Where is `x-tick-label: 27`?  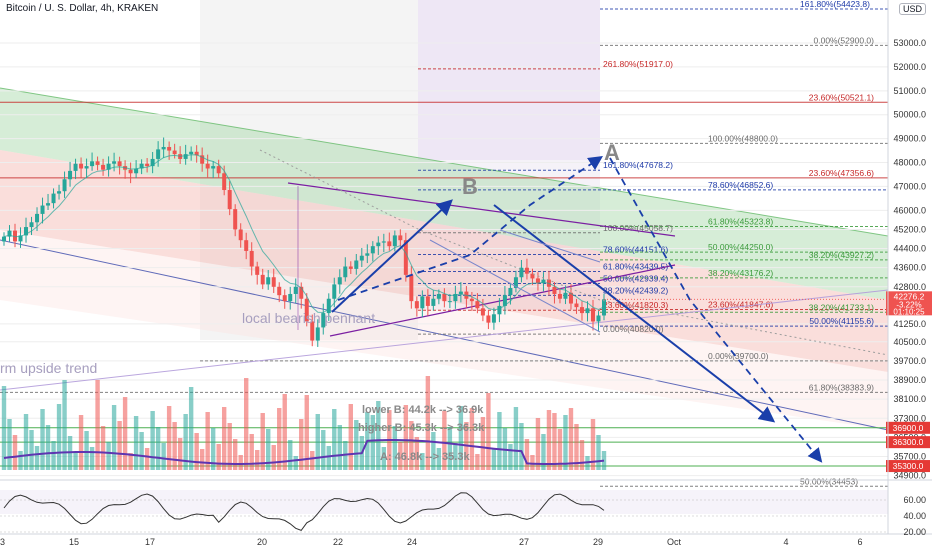 x-tick-label: 27 is located at coordinates (524, 542).